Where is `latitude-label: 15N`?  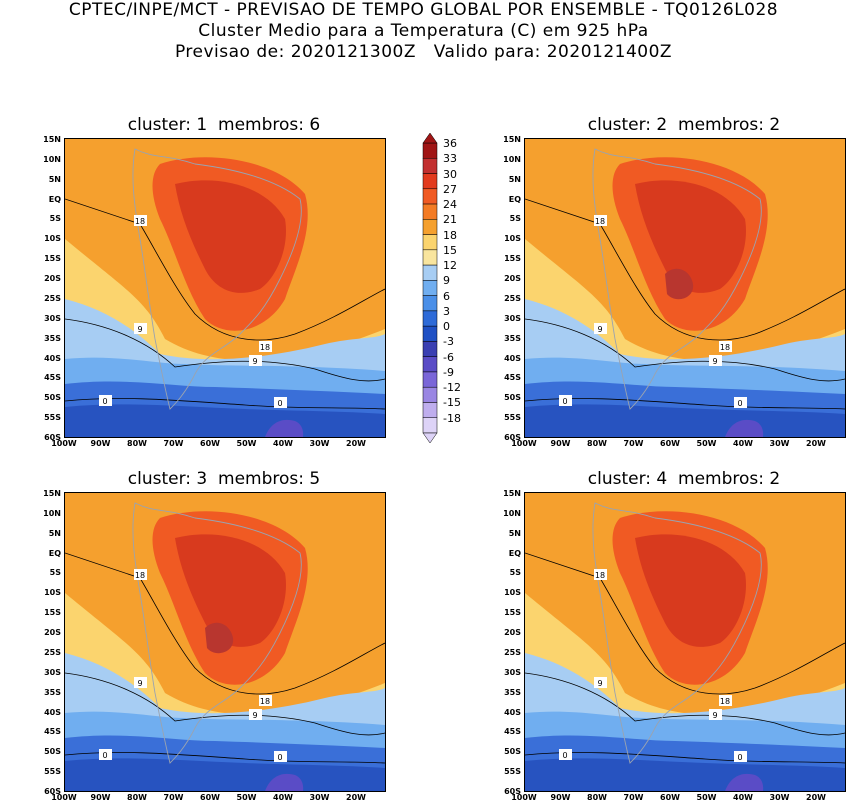 latitude-label: 15N is located at coordinates (52, 493).